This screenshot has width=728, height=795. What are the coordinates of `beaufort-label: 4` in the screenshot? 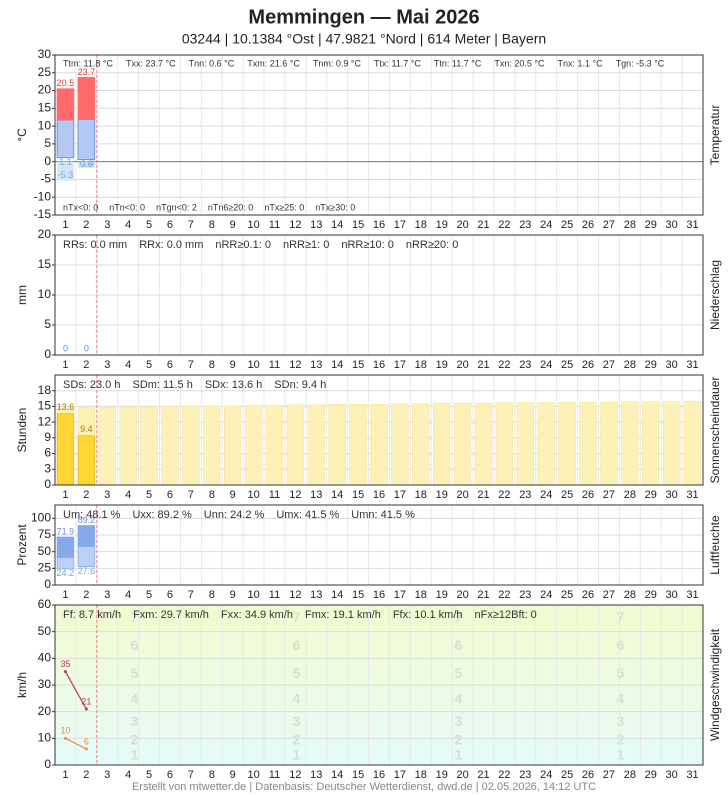 It's located at (135, 698).